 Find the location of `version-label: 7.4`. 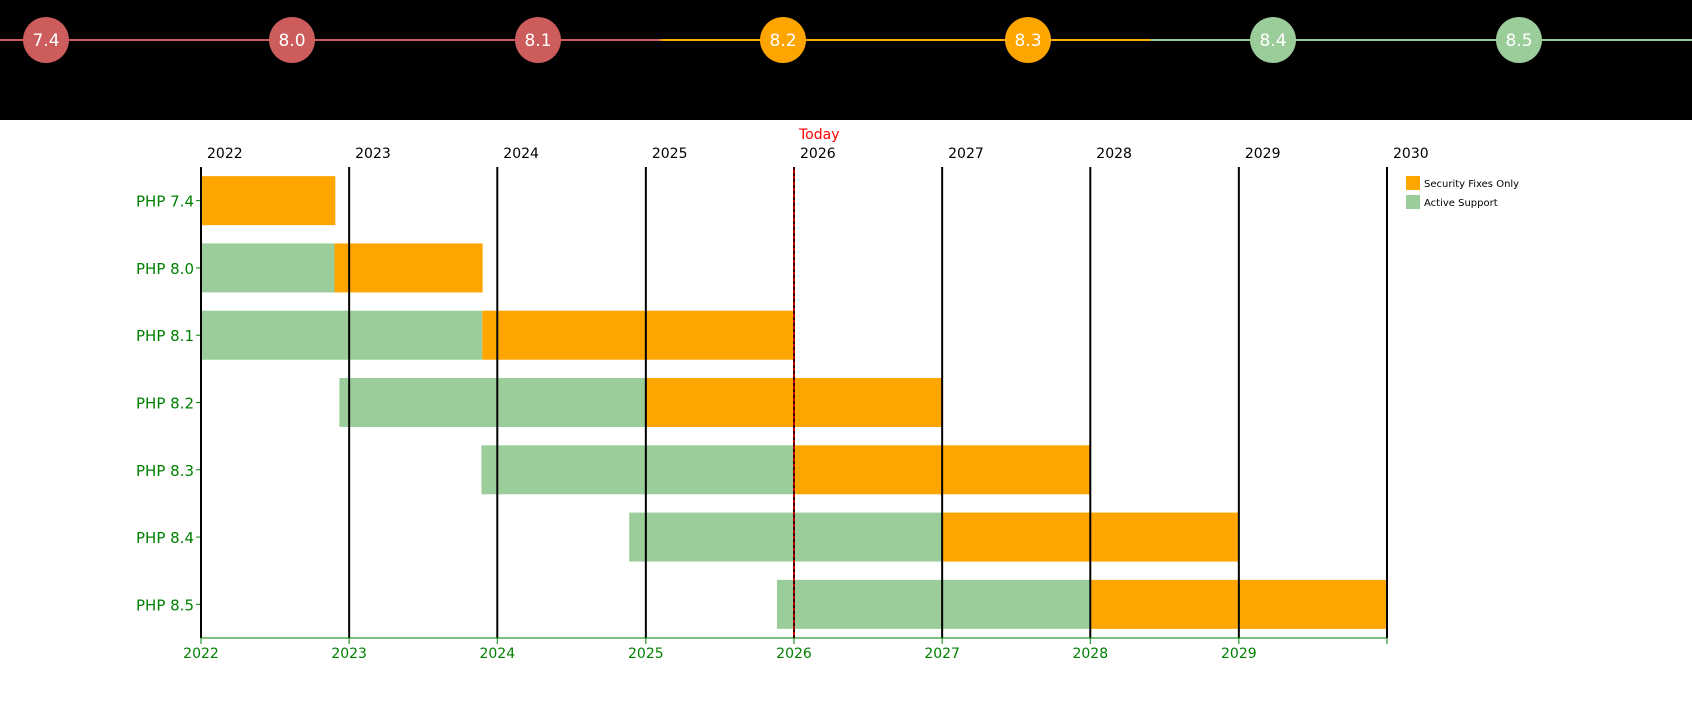

version-label: 7.4 is located at coordinates (45, 41).